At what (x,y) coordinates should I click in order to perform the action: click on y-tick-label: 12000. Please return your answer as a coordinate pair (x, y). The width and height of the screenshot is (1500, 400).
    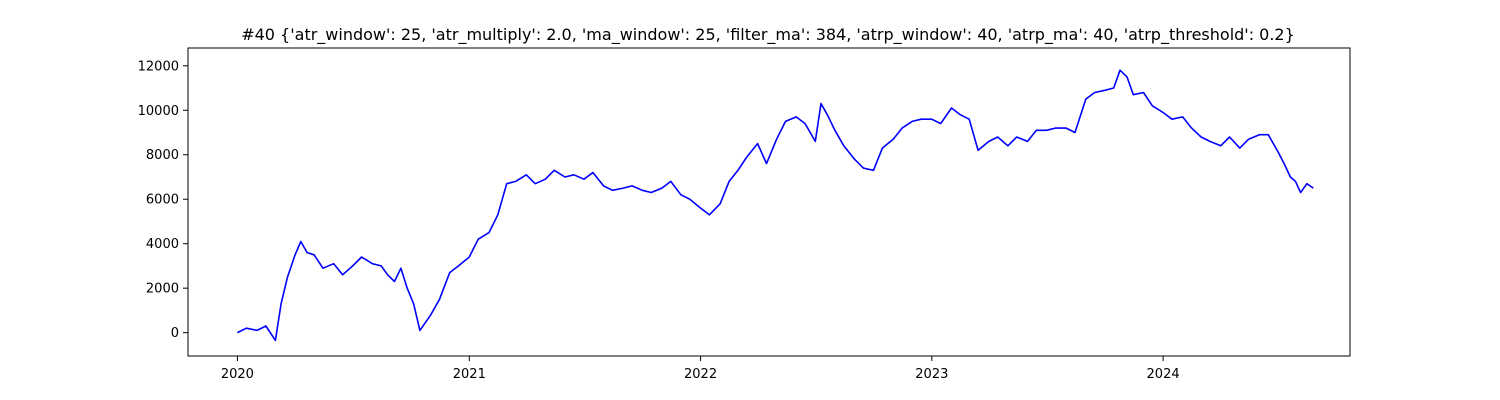
    Looking at the image, I should click on (158, 66).